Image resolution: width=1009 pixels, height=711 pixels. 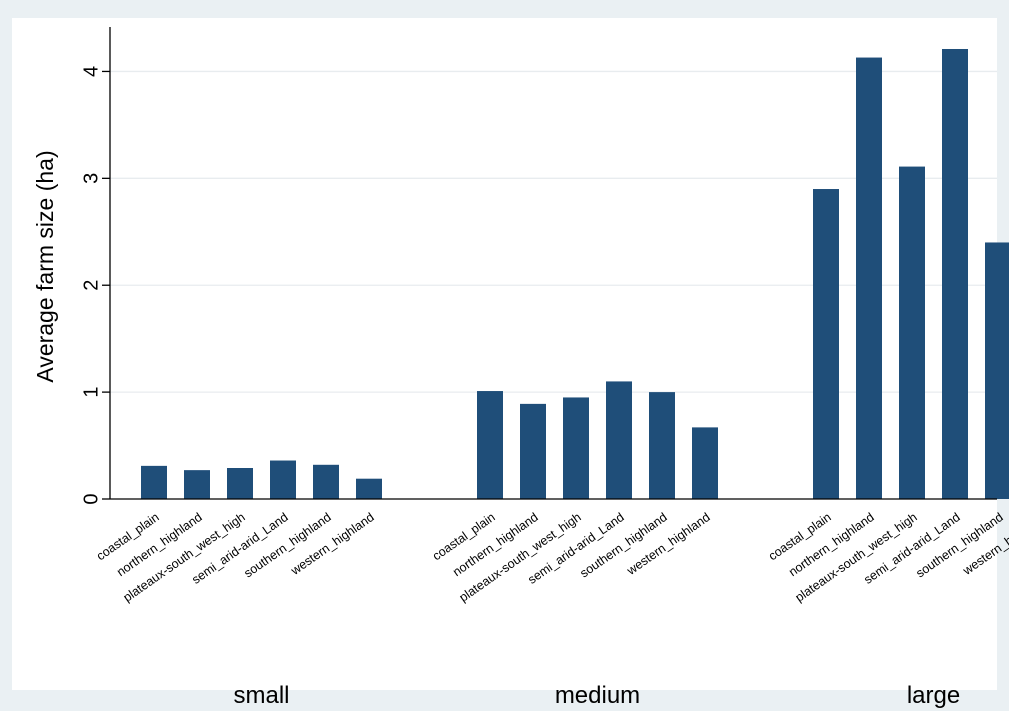 I want to click on group-label: large, so click(x=933, y=695).